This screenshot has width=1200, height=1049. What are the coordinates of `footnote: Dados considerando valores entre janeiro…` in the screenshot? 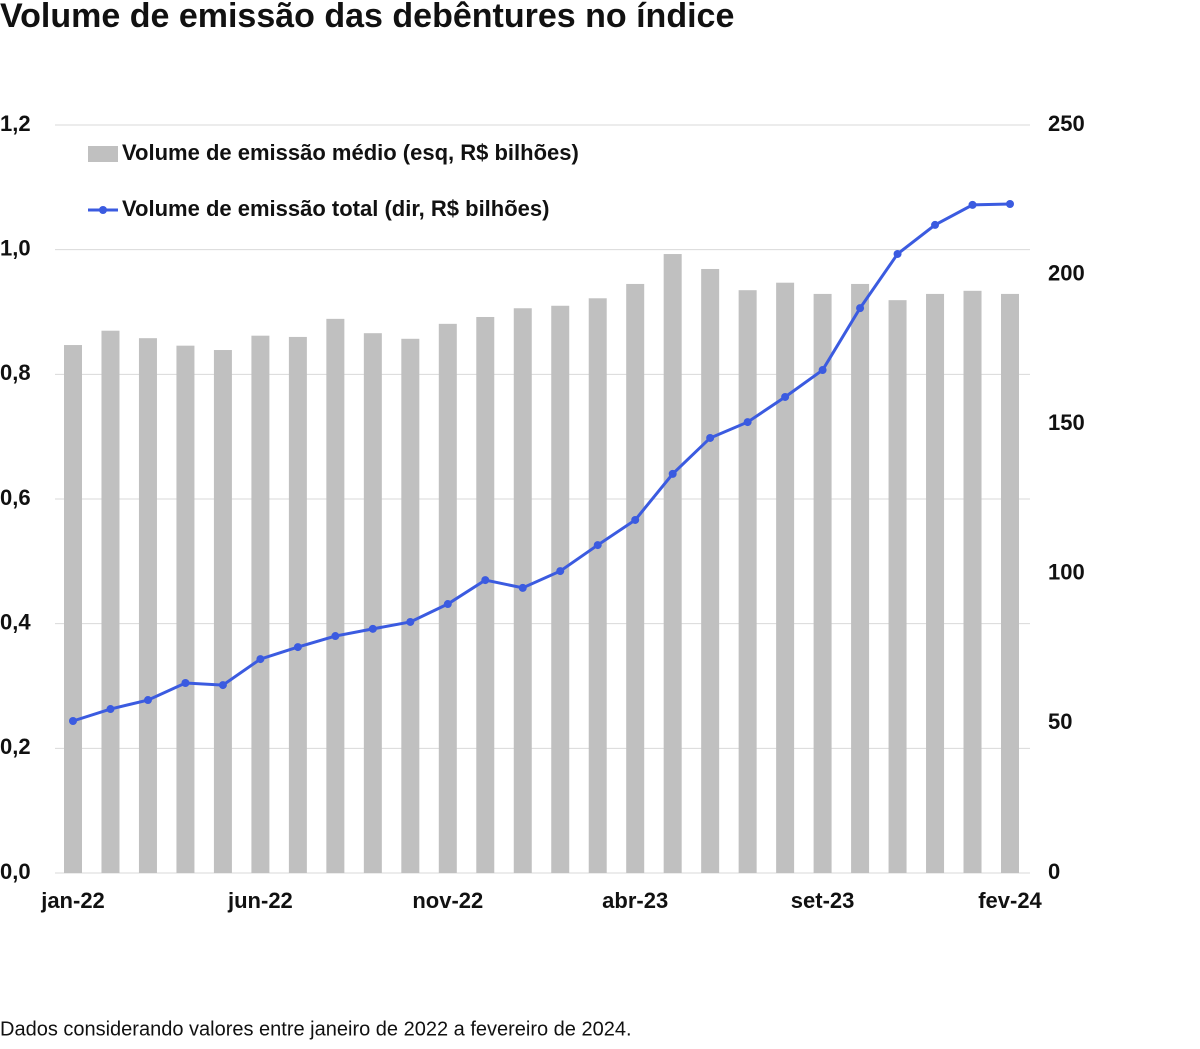 It's located at (316, 1029).